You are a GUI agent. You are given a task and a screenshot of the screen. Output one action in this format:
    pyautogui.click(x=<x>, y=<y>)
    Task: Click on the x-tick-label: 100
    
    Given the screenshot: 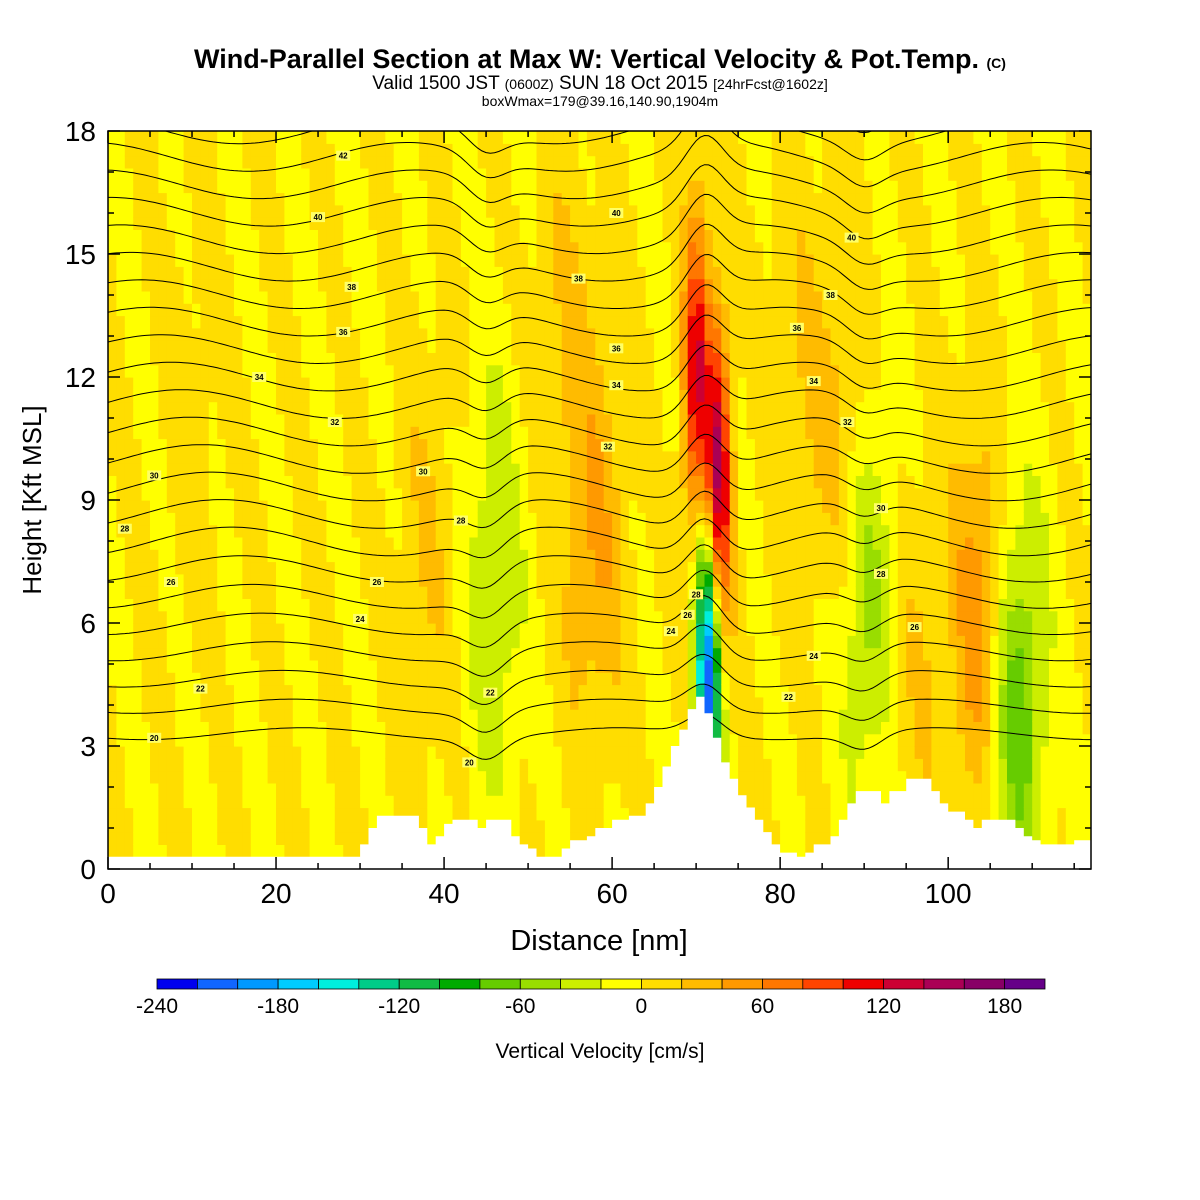 What is the action you would take?
    pyautogui.click(x=948, y=893)
    